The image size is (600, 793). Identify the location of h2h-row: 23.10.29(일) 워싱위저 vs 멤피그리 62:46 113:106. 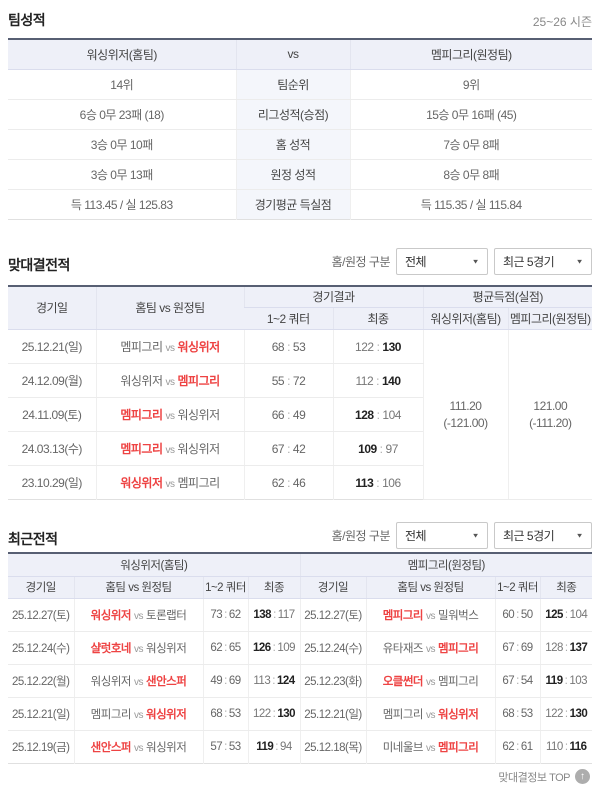
(300, 482).